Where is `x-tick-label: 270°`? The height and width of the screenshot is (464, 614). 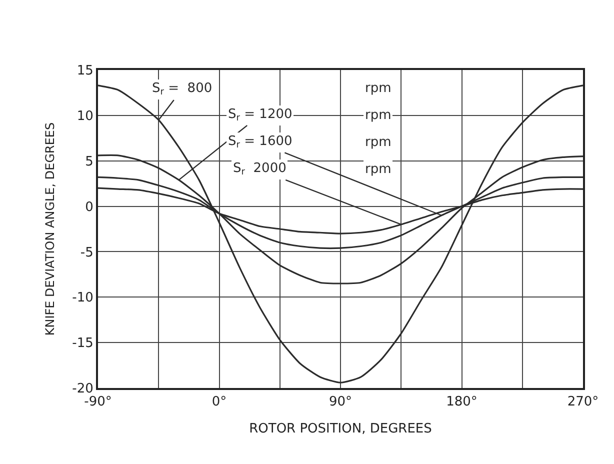 x-tick-label: 270° is located at coordinates (583, 402).